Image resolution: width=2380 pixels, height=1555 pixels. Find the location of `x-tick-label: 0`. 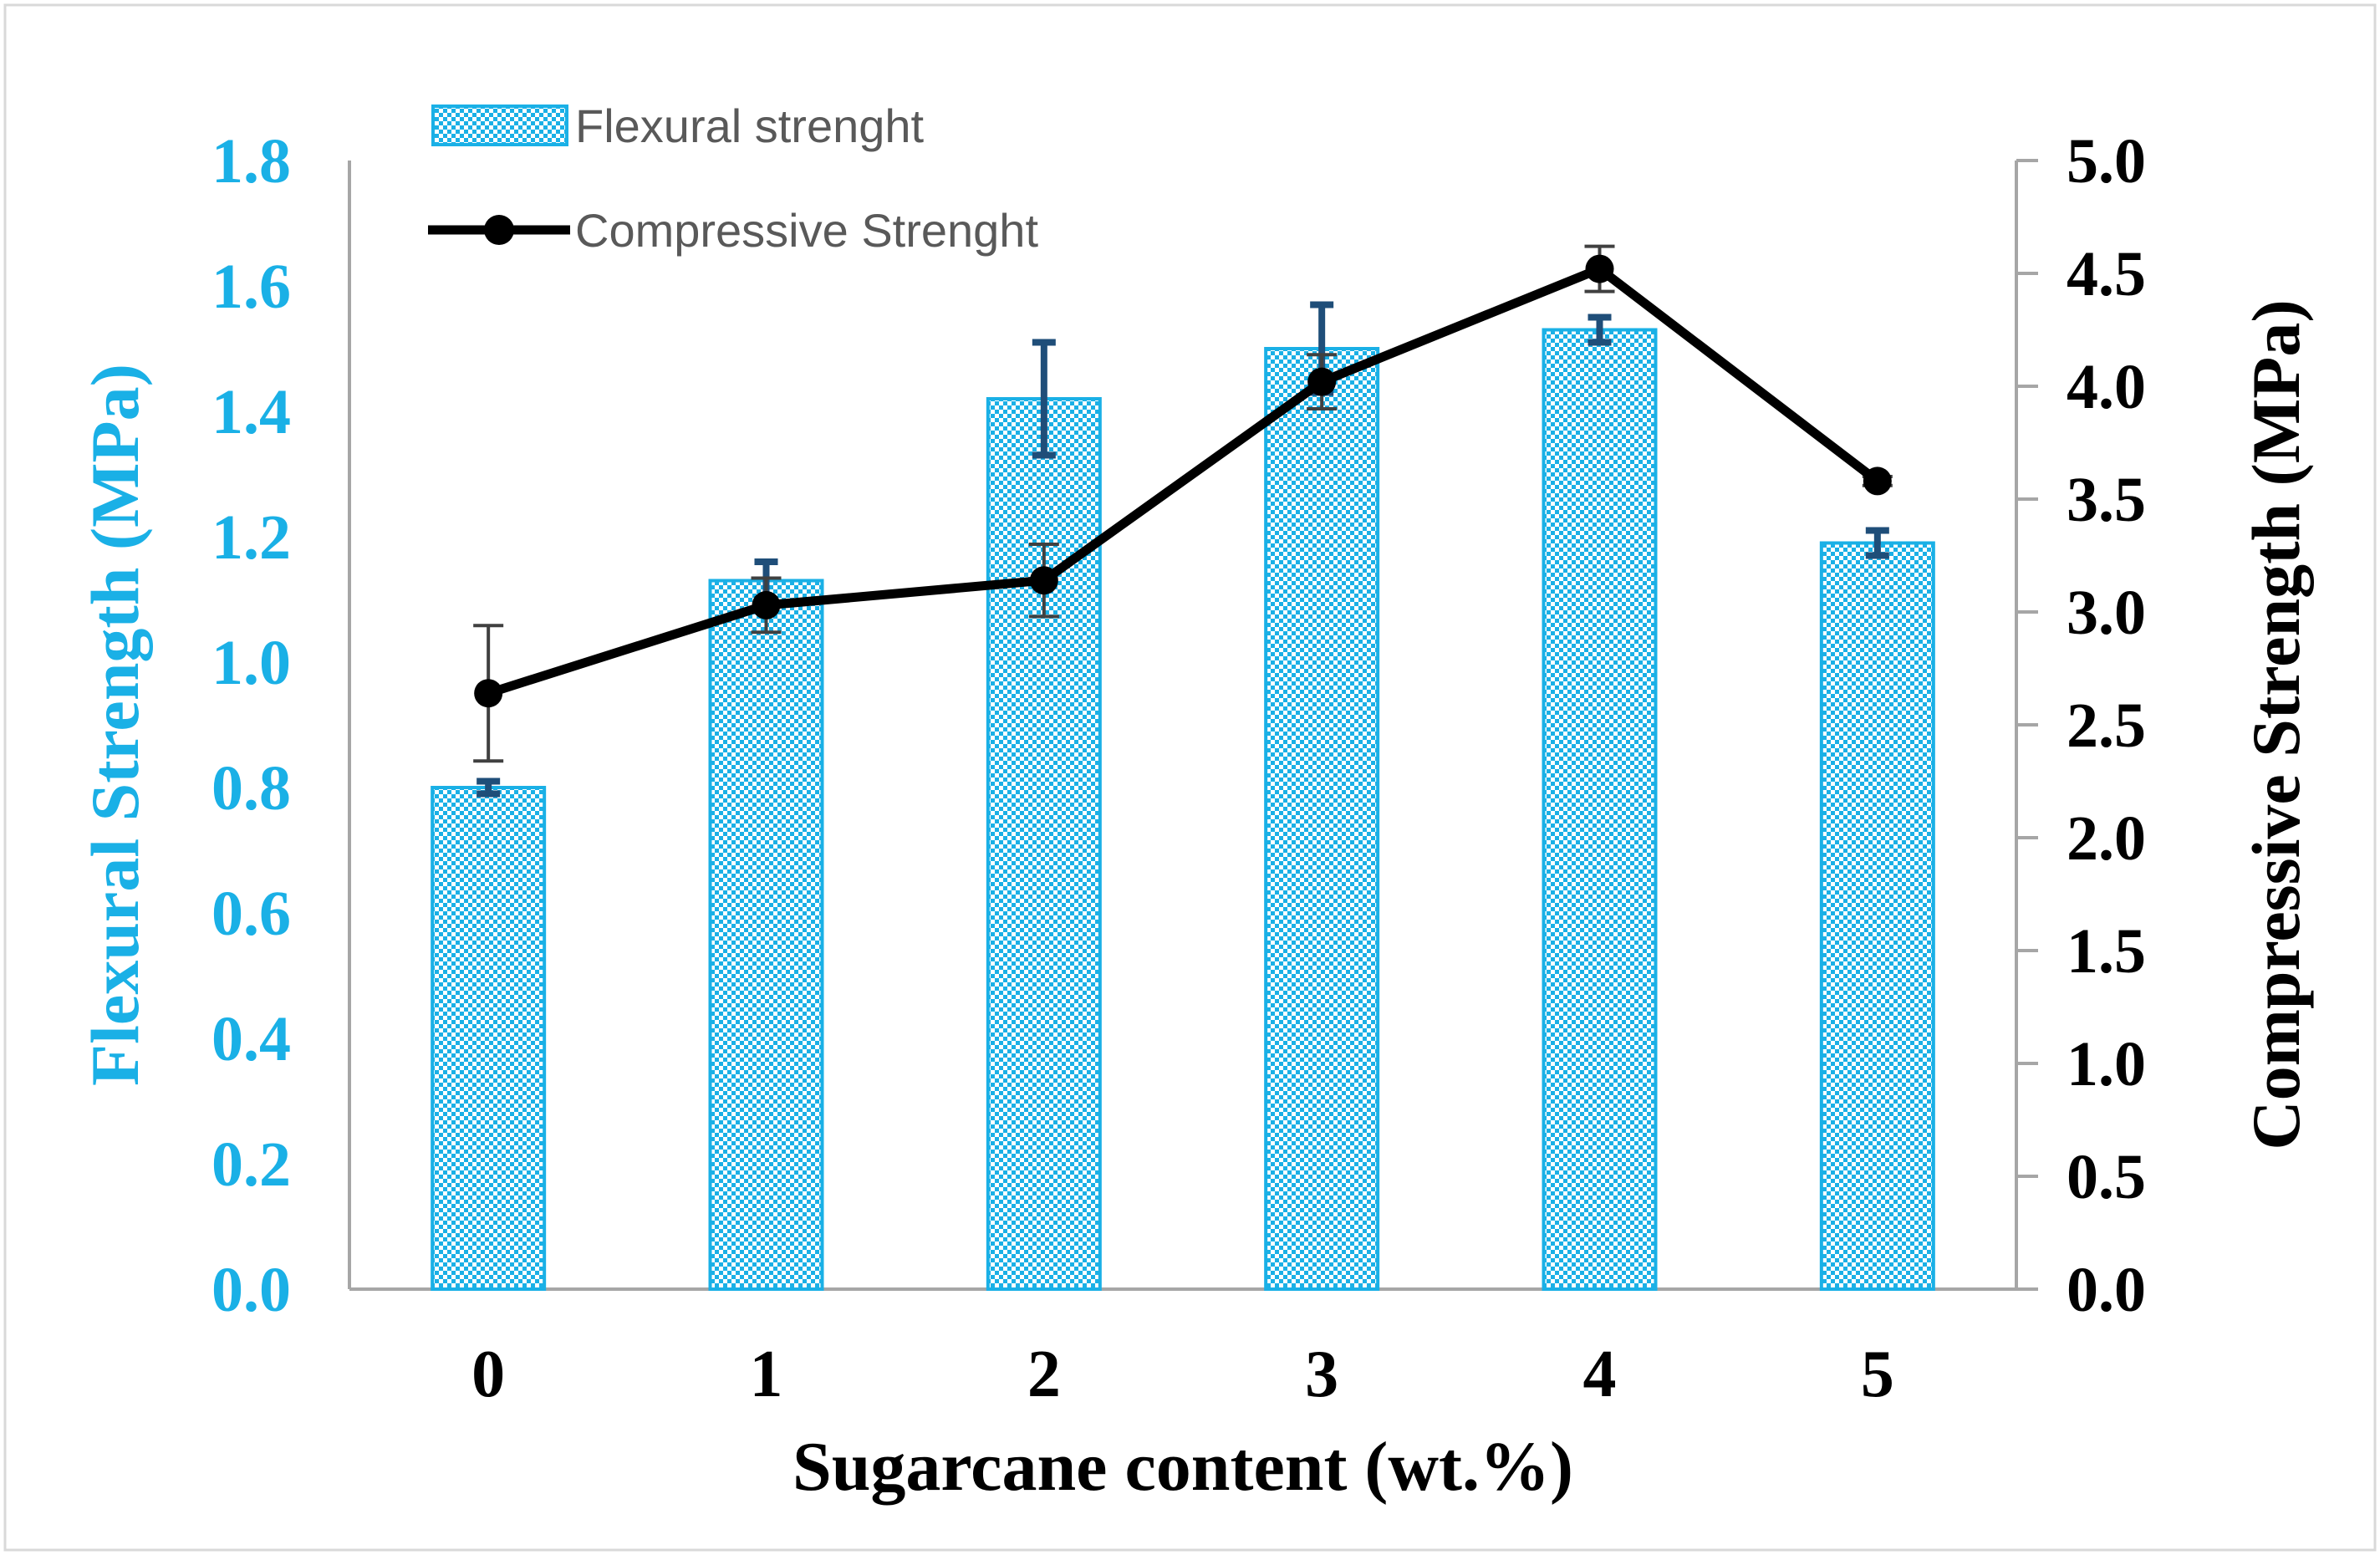

x-tick-label: 0 is located at coordinates (488, 1374).